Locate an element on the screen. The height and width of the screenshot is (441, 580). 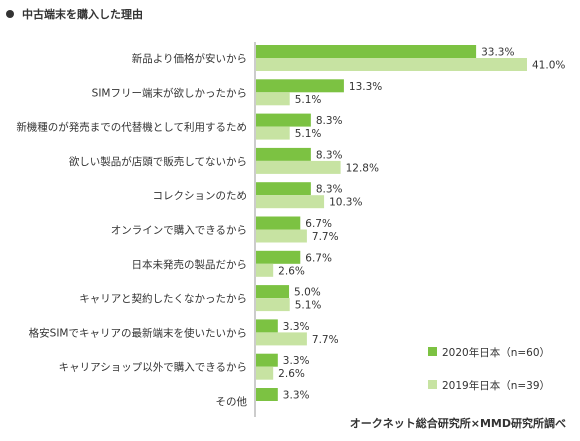
category-label: SIMフリー端末が欲しかったから is located at coordinates (169, 92).